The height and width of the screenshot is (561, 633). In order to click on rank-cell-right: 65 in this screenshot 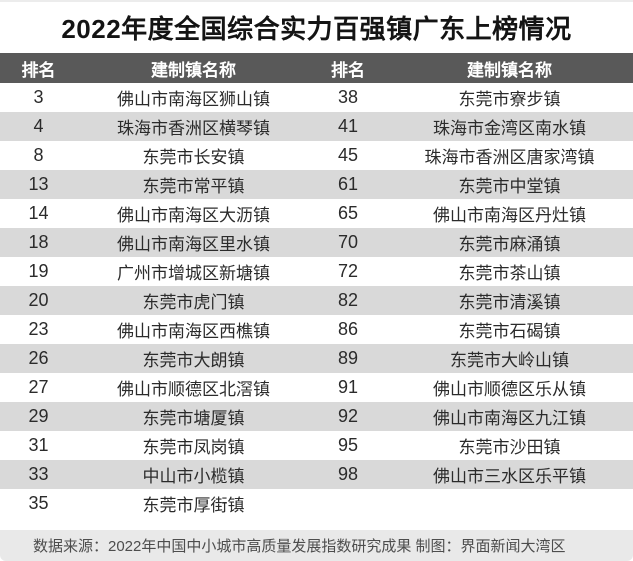, I will do `click(348, 213)`.